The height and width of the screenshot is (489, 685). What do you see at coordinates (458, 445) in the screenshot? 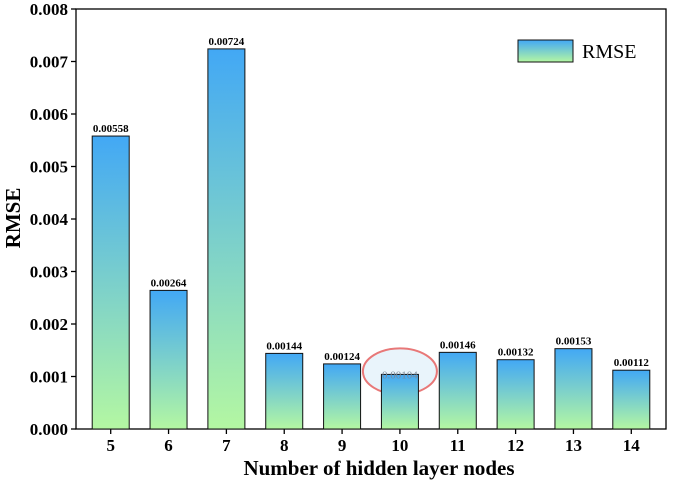
I see `x-tick-label: 11` at bounding box center [458, 445].